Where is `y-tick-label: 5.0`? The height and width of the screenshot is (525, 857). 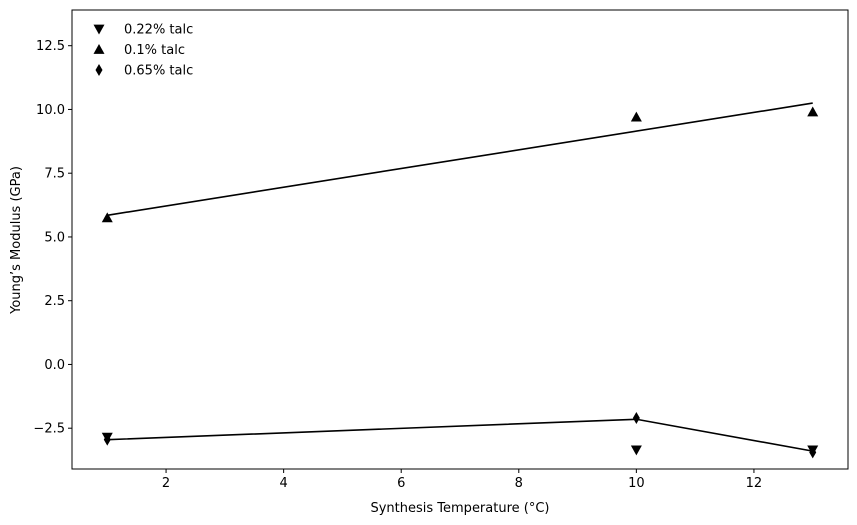 y-tick-label: 5.0 is located at coordinates (54, 237).